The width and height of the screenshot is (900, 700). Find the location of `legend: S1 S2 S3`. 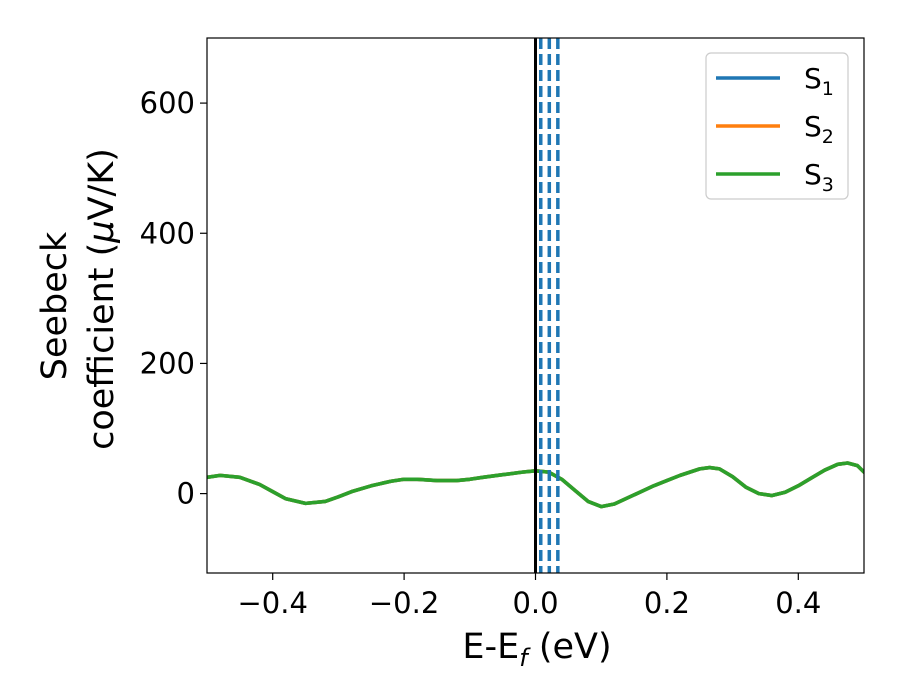

legend: S1 S2 S3 is located at coordinates (777, 126).